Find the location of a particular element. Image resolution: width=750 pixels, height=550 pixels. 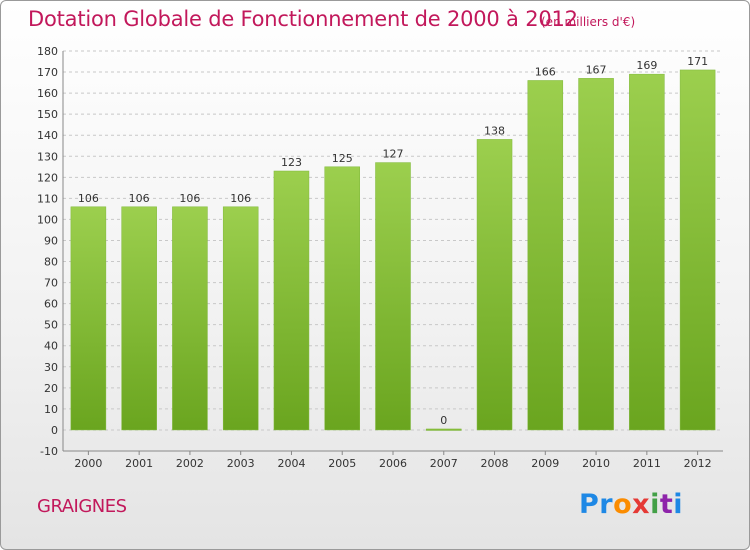

x-tick-label: 2010 is located at coordinates (596, 463).